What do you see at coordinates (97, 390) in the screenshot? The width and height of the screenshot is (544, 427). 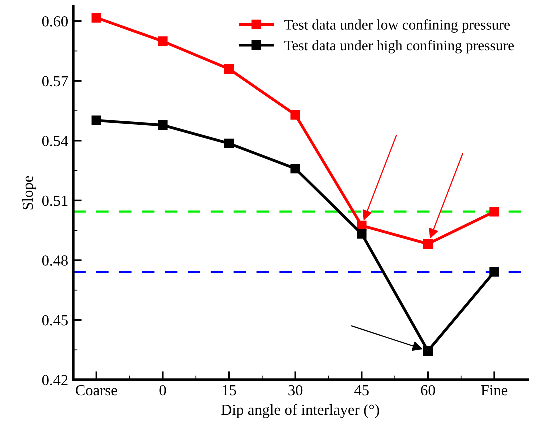 I see `x-tick-label: Coarse` at bounding box center [97, 390].